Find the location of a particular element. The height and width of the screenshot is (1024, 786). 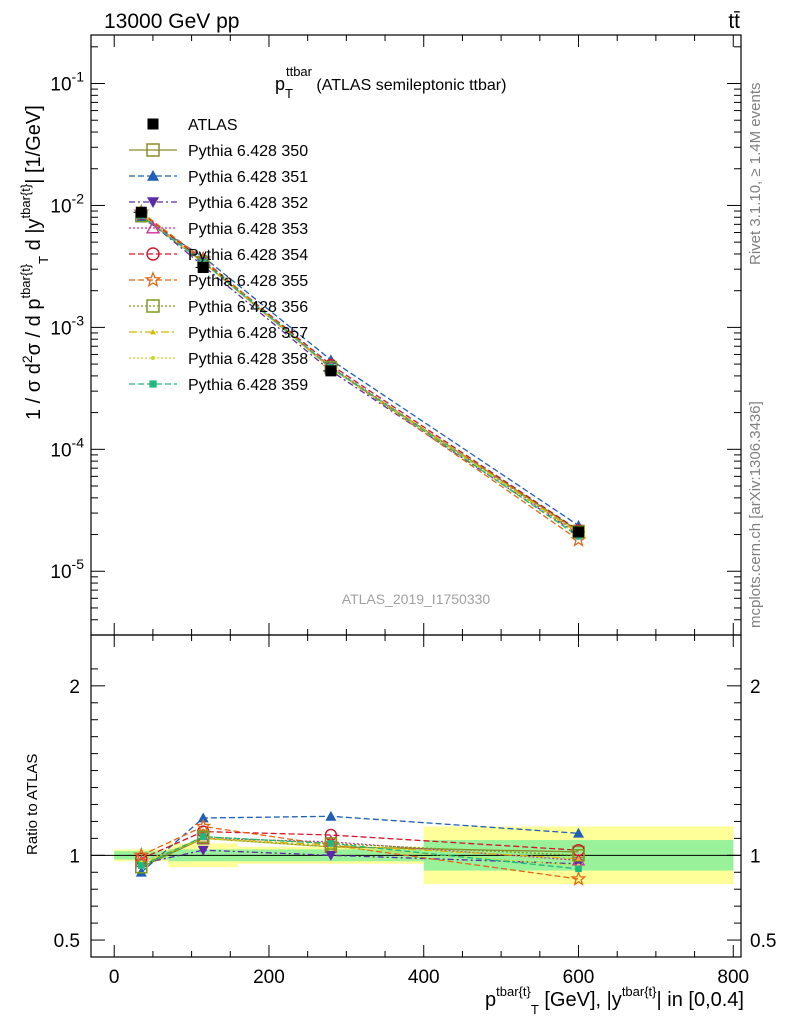

ratio-tick-label: 0.5 is located at coordinates (67, 941).